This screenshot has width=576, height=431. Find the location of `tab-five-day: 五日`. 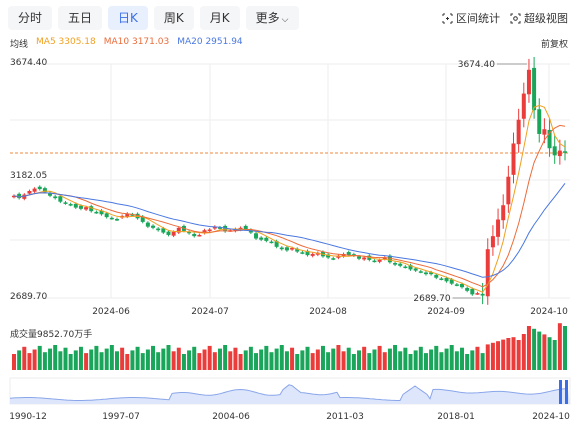

tab-five-day: 五日 is located at coordinates (80, 18).